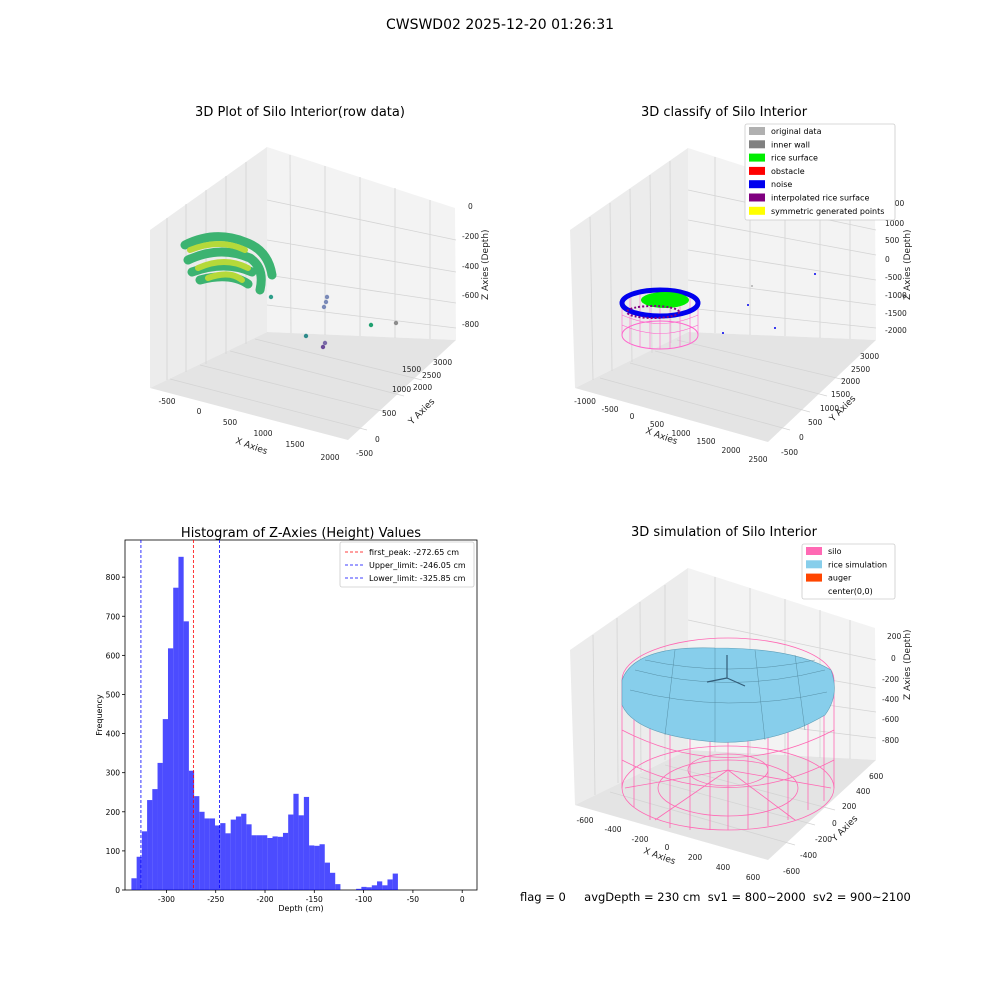 The height and width of the screenshot is (1000, 1000). I want to click on simulation-ztick: -400, so click(890, 699).